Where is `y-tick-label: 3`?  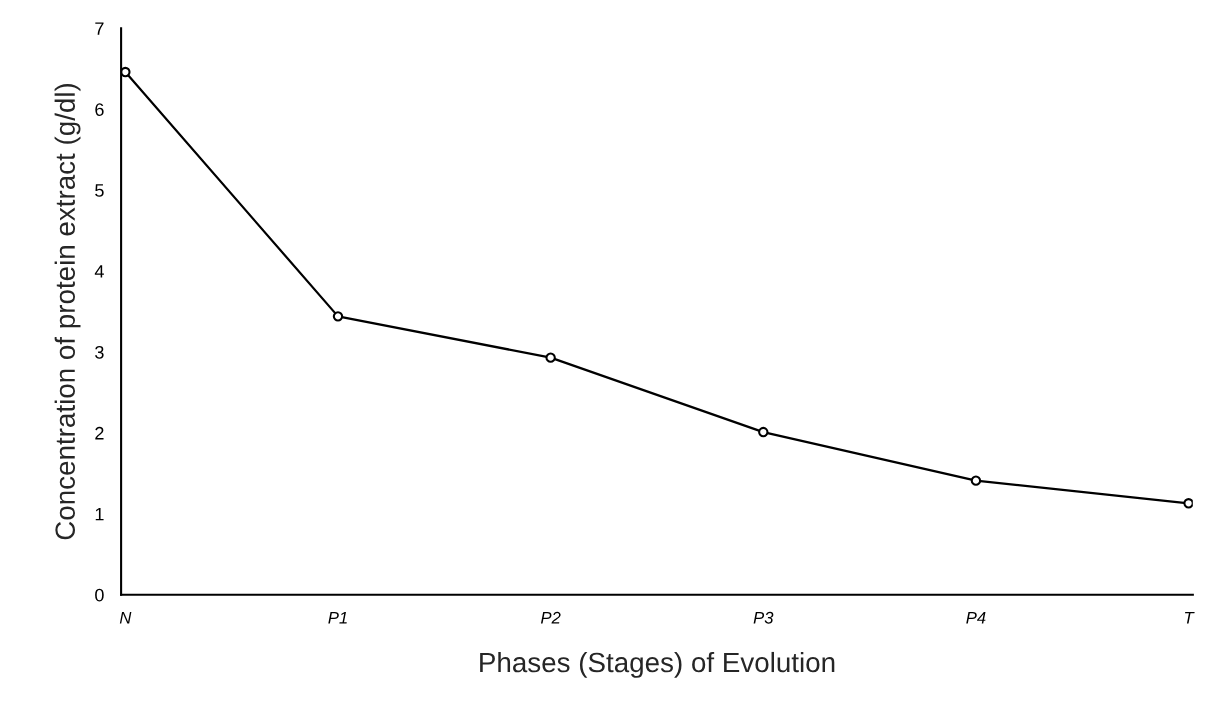
y-tick-label: 3 is located at coordinates (99, 352).